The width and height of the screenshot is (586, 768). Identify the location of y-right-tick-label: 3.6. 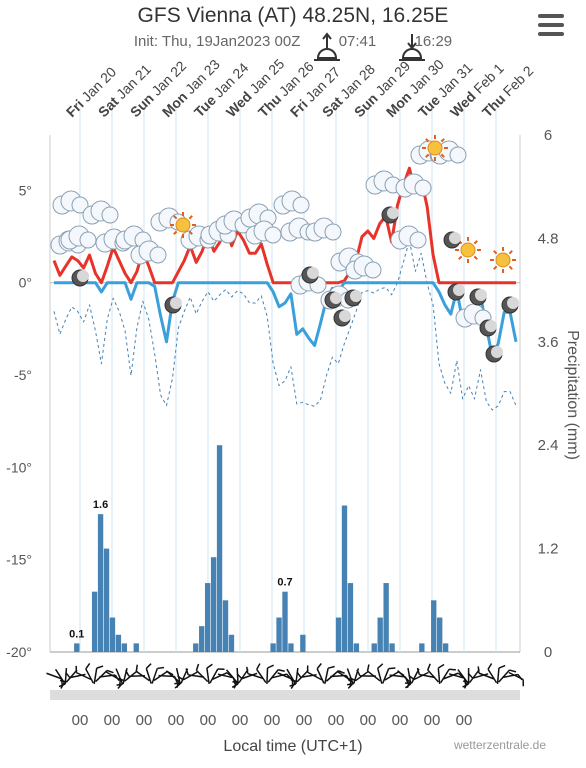
(548, 342).